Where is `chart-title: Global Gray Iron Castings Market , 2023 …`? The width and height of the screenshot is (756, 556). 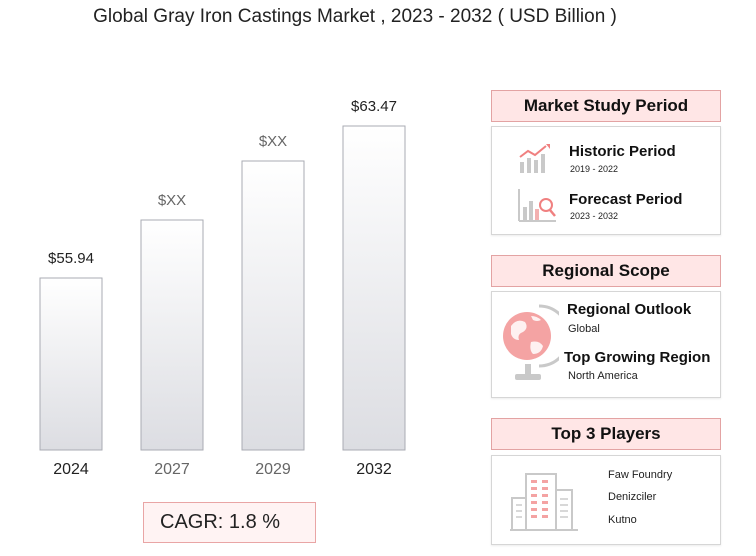
chart-title: Global Gray Iron Castings Market , 2023 … is located at coordinates (355, 16).